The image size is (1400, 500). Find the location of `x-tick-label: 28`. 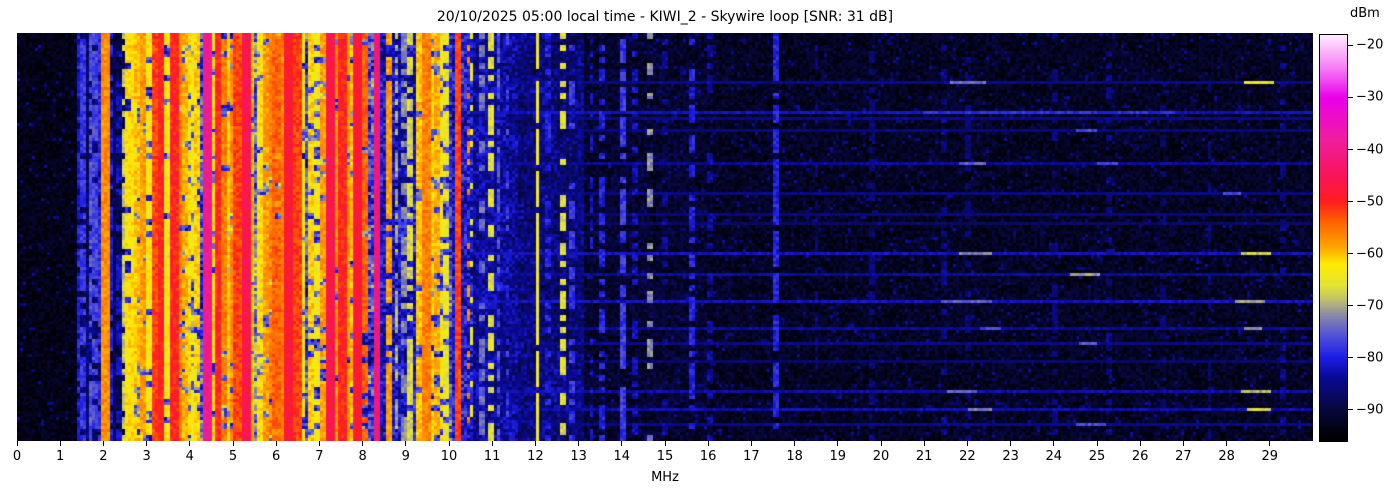

x-tick-label: 28 is located at coordinates (1226, 456).